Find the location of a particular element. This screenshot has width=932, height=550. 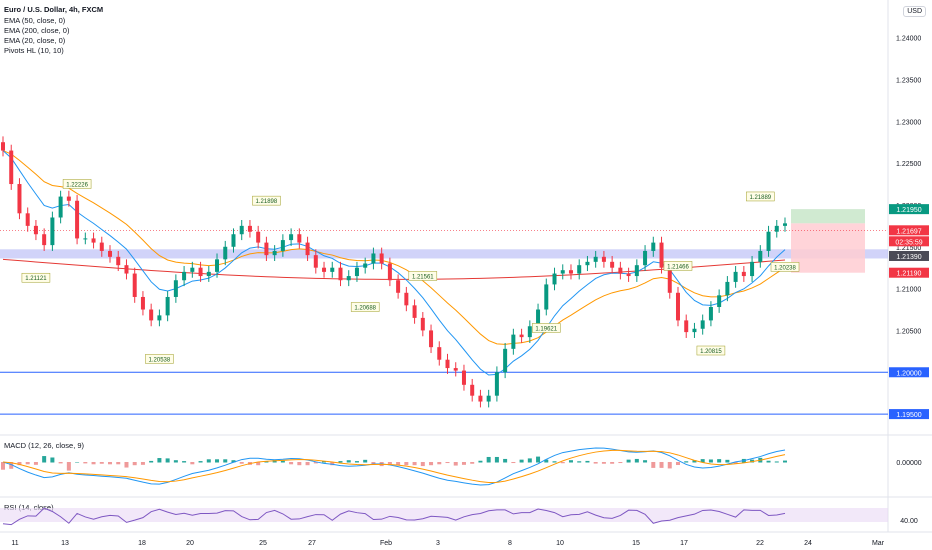

price-label: 1.20000 is located at coordinates (908, 373).